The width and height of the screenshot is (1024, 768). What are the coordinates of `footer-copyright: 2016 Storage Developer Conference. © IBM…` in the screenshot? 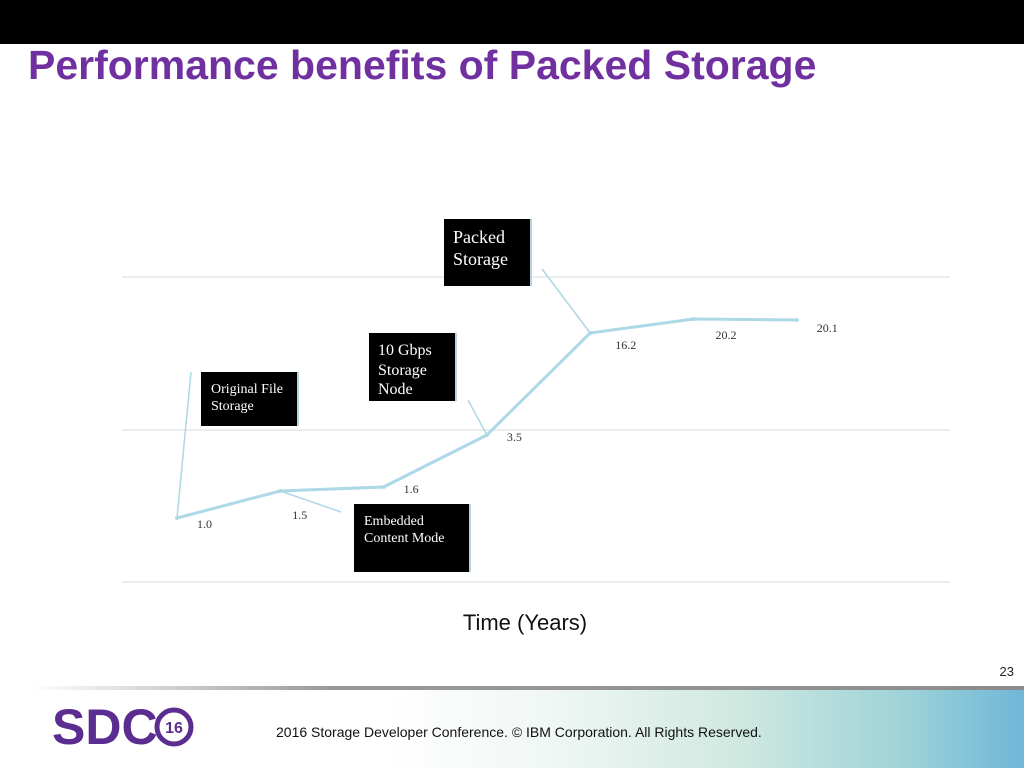 It's located at (519, 732).